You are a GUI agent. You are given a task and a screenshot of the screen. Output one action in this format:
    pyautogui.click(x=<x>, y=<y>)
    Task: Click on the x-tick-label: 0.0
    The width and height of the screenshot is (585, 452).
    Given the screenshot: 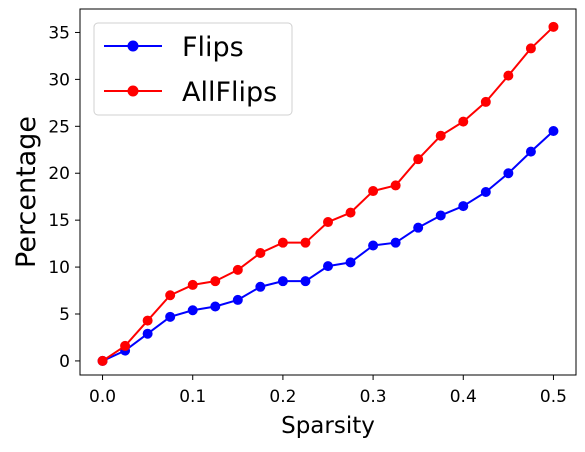 What is the action you would take?
    pyautogui.click(x=102, y=397)
    